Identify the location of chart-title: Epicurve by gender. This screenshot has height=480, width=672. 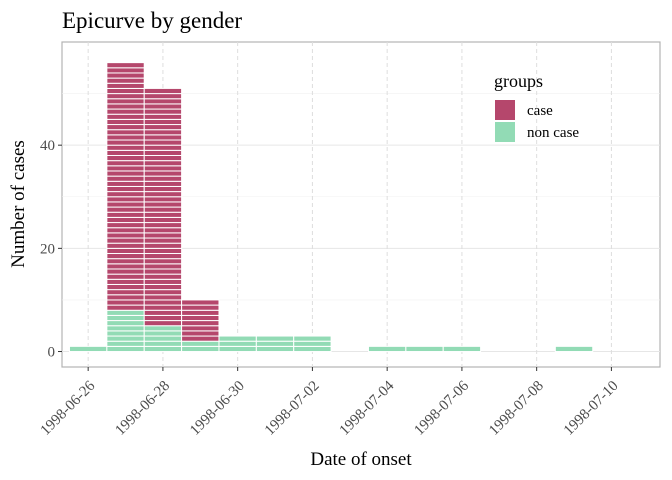
(152, 20).